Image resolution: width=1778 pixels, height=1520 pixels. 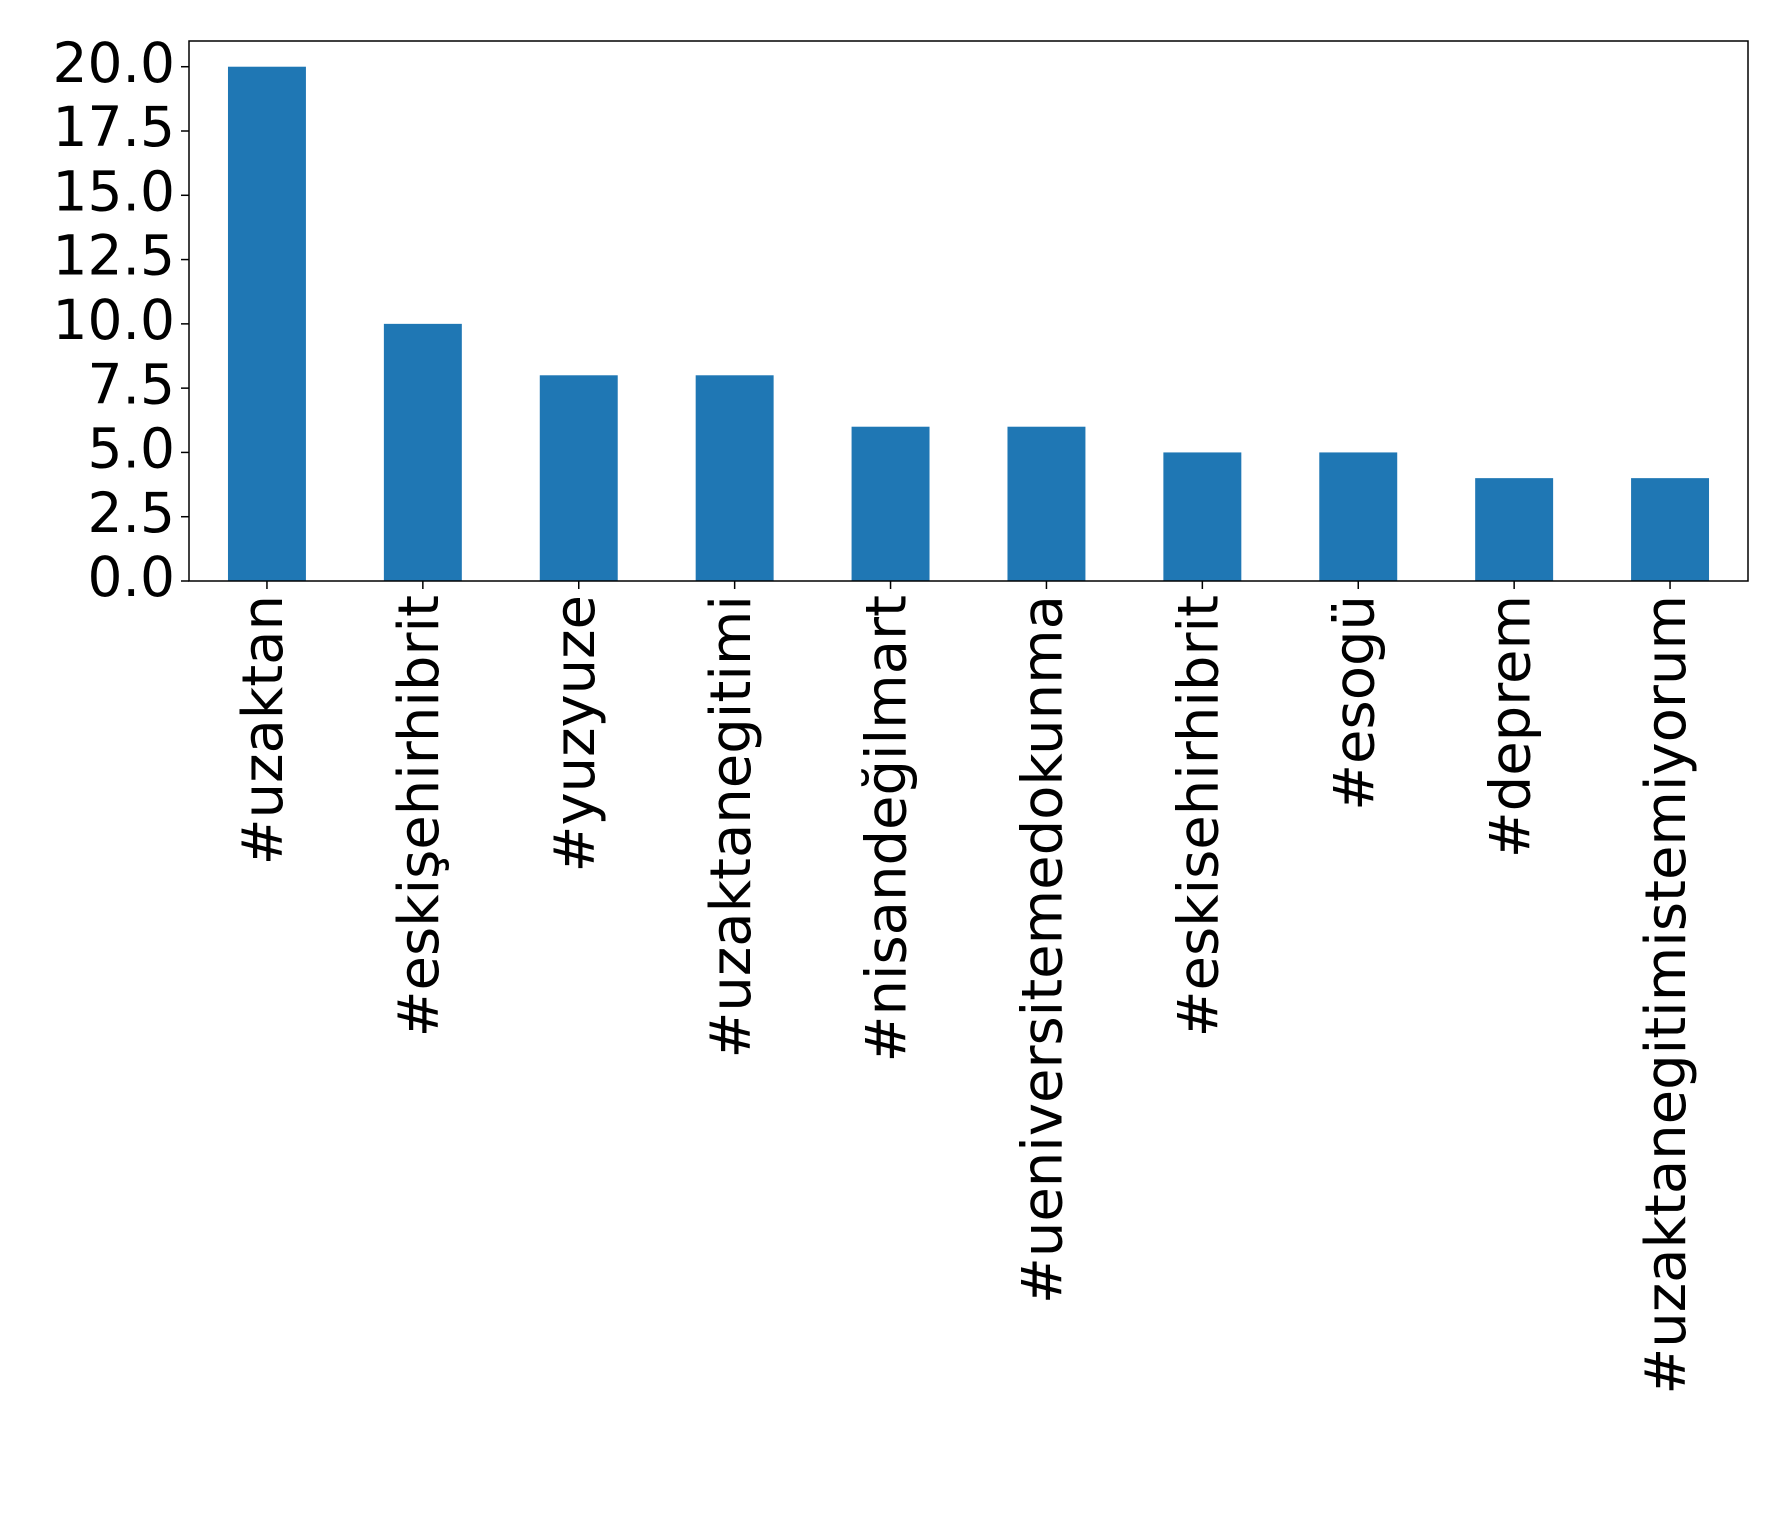 I want to click on x-tick-label: #esogü, so click(x=1354, y=703).